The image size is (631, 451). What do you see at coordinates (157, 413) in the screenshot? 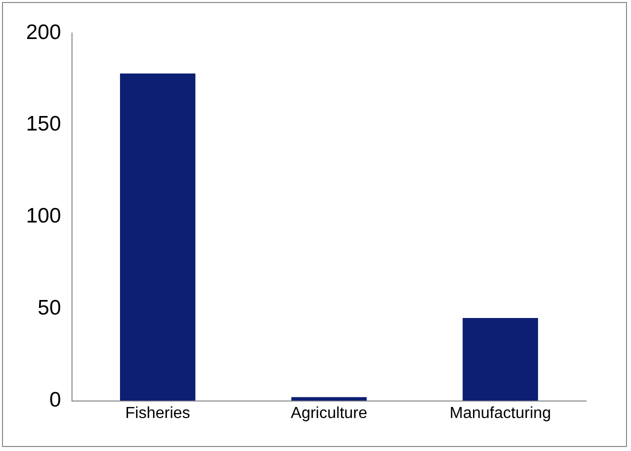
I see `x-tick-label: Fisheries` at bounding box center [157, 413].